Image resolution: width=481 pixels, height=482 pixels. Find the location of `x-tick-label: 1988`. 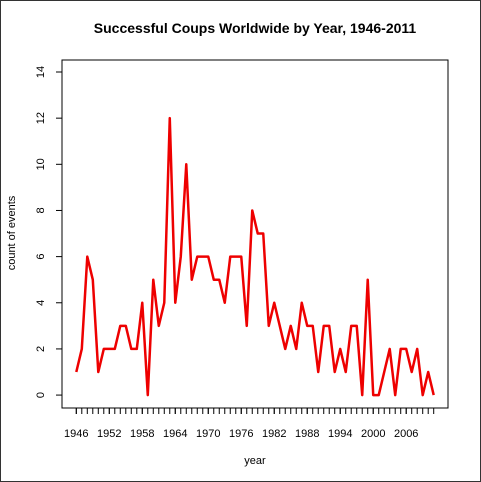

x-tick-label: 1988 is located at coordinates (307, 434).